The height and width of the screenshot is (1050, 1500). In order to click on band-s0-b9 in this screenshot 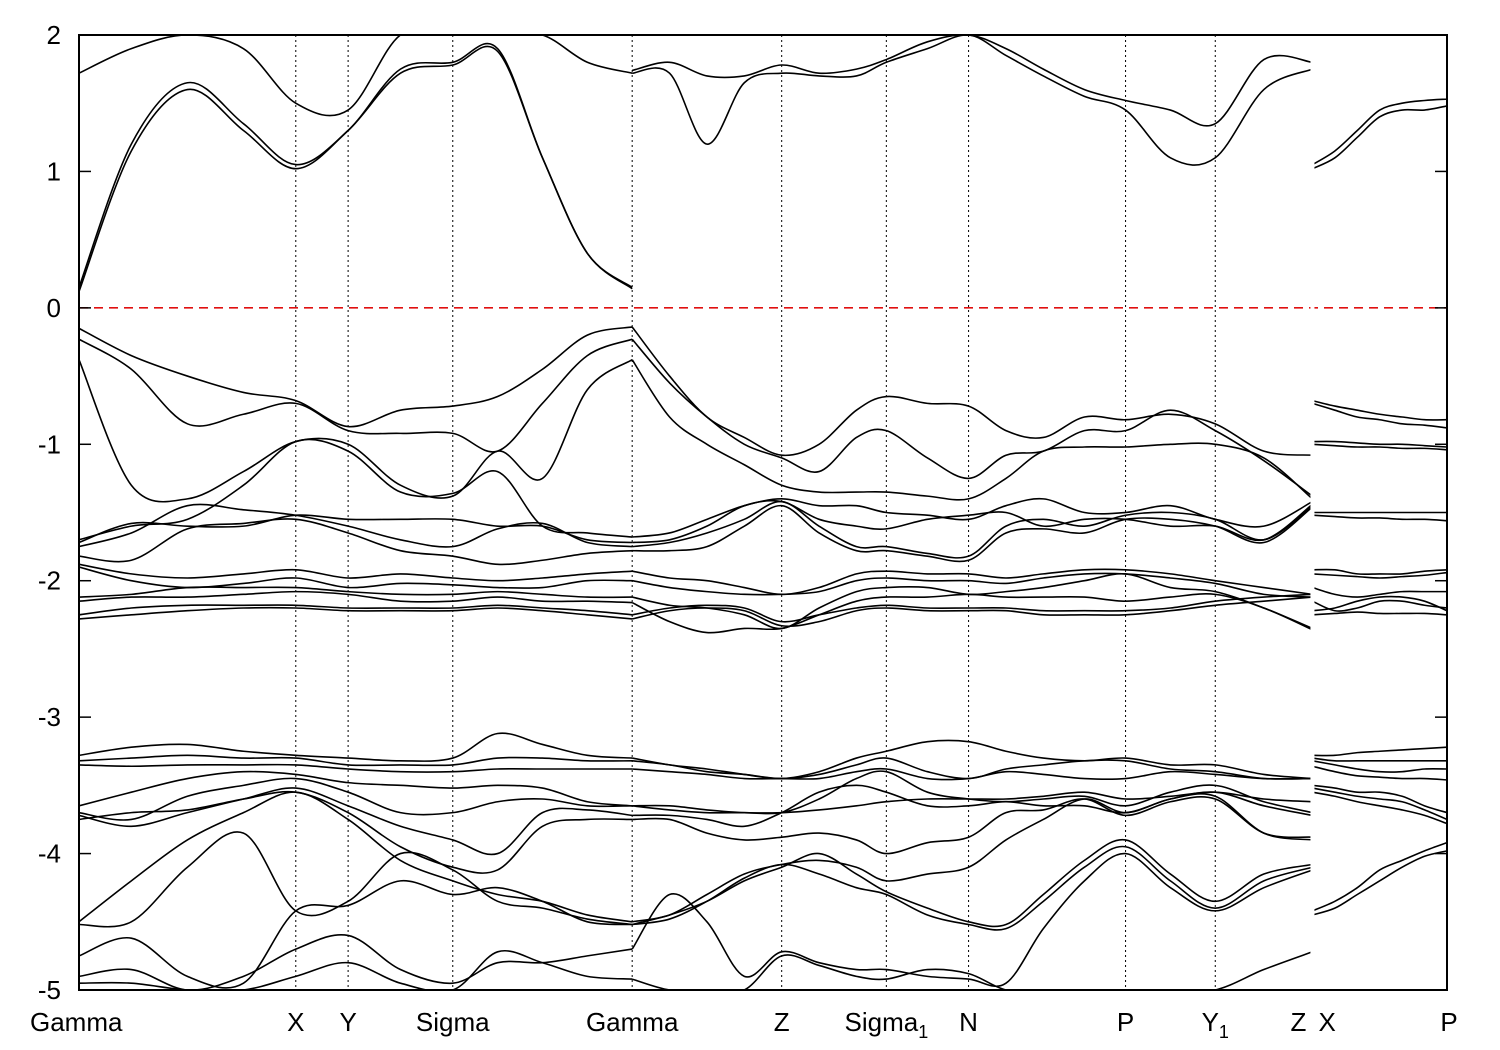, I will do `click(356, 542)`.